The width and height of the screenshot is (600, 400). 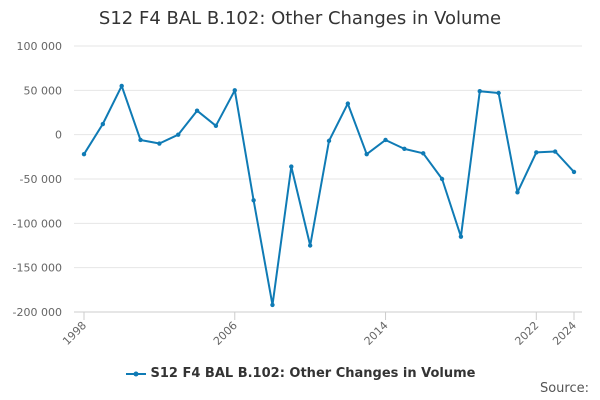 I want to click on x-tick-label: 1998, so click(x=74, y=333).